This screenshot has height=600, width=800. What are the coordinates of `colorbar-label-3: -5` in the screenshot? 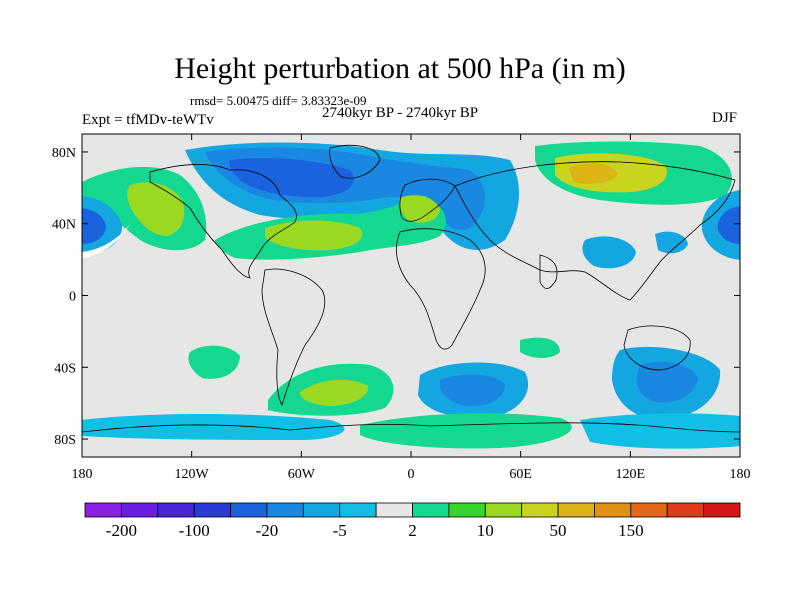 It's located at (340, 530).